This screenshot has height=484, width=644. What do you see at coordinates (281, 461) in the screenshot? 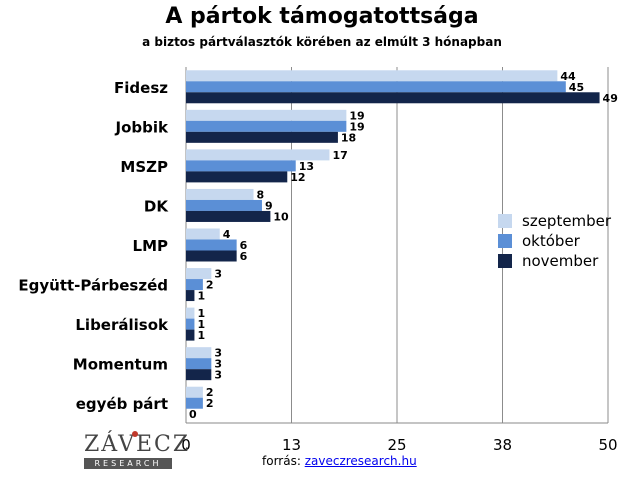
I see `source-label: forrás:` at bounding box center [281, 461].